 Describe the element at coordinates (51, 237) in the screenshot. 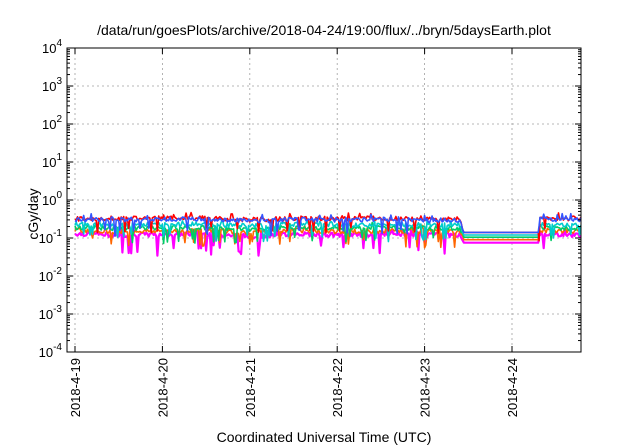

I see `y-tick-label: 10⁻¹` at that location.